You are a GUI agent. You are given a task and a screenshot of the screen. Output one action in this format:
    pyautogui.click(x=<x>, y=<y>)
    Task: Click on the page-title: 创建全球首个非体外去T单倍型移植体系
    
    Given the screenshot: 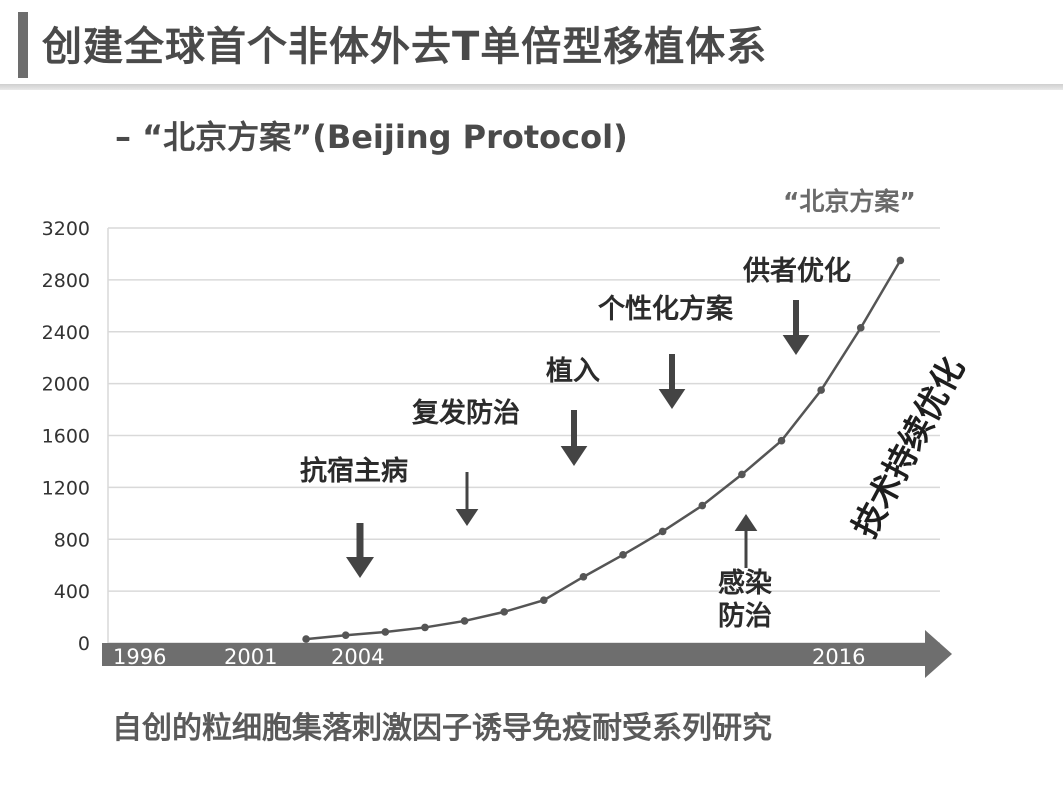 What is the action you would take?
    pyautogui.click(x=405, y=47)
    